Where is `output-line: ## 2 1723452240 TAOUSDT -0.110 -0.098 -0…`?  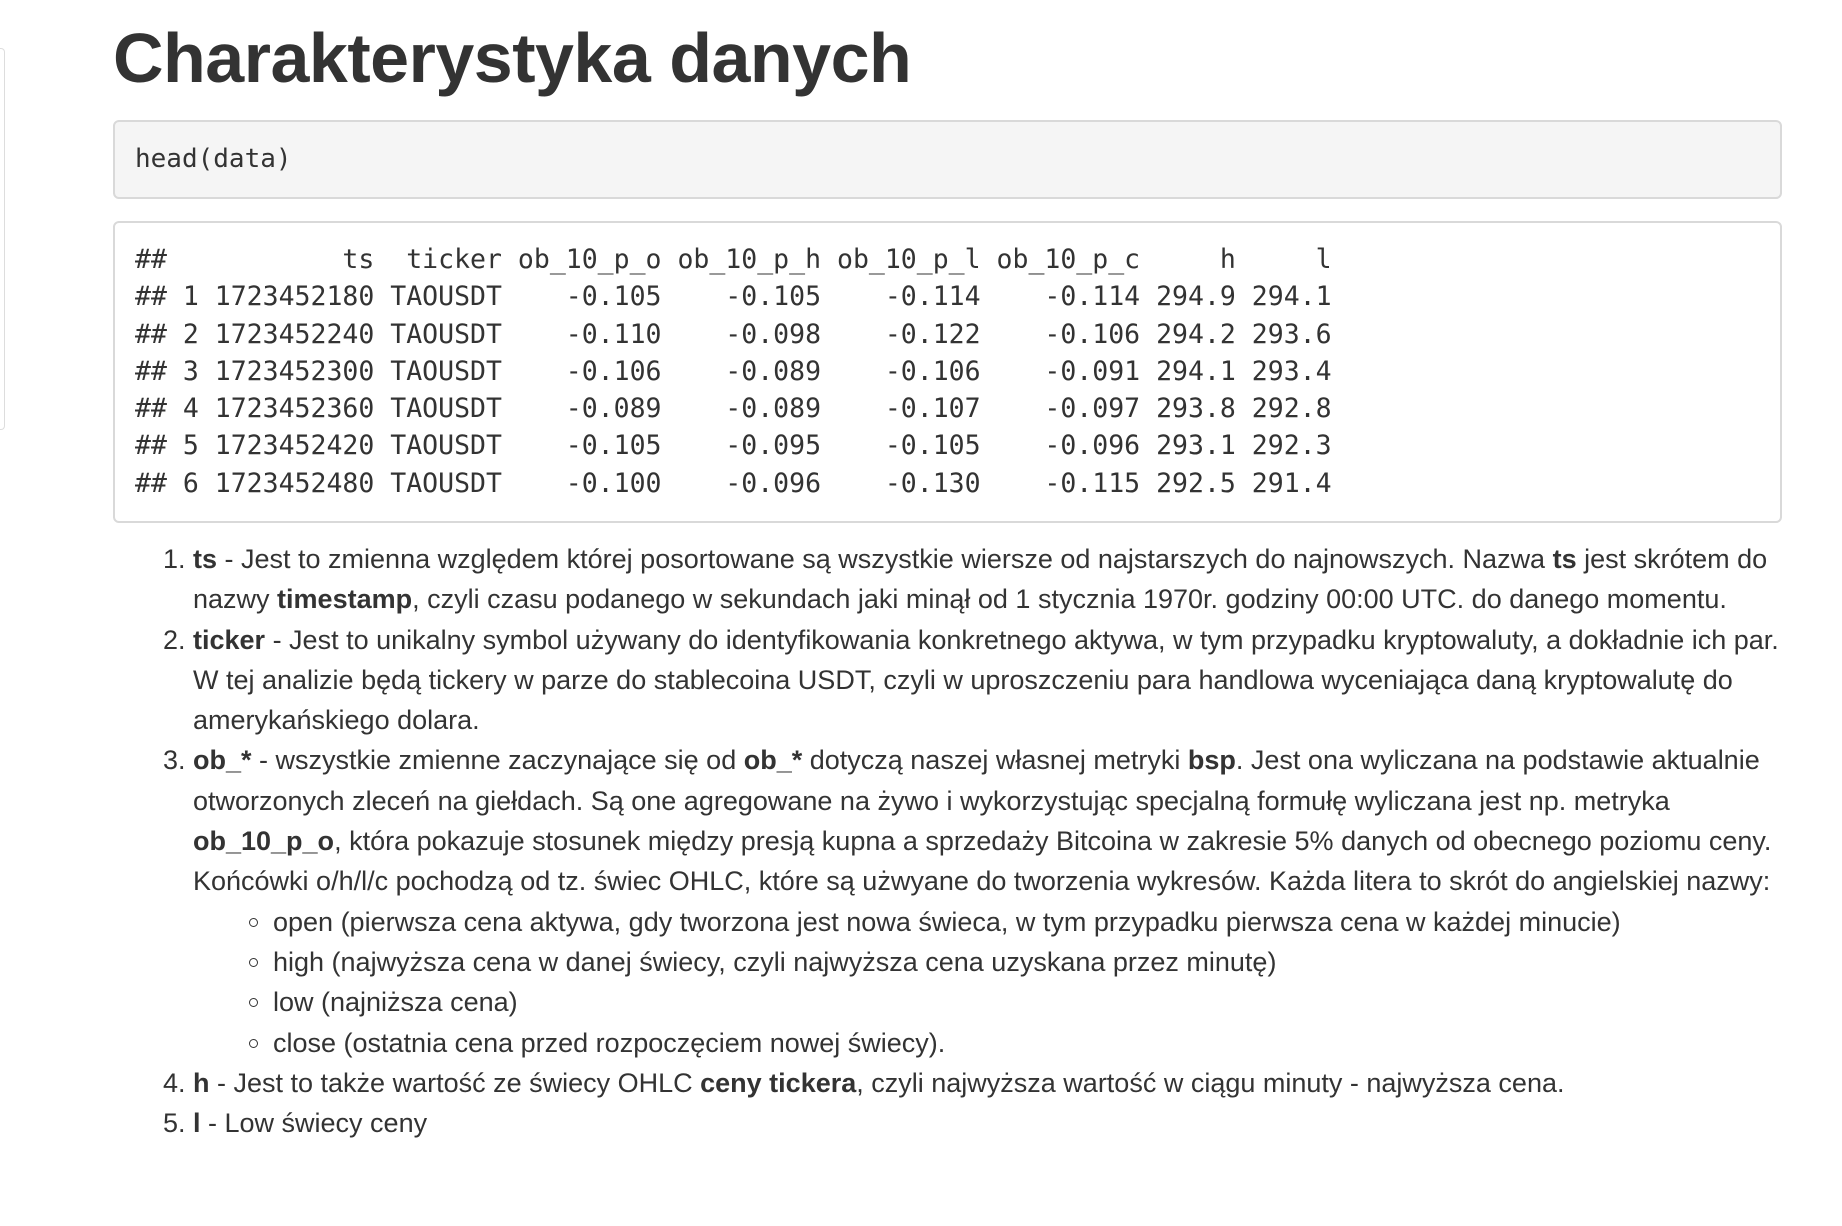
output-line: ## 2 1723452240 TAOUSDT -0.110 -0.098 -0… is located at coordinates (733, 334).